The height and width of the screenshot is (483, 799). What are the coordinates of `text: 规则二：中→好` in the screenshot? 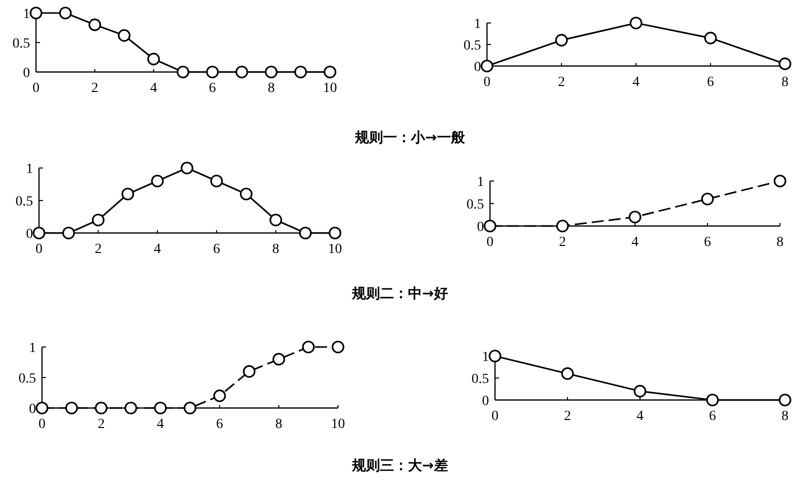 It's located at (399, 294).